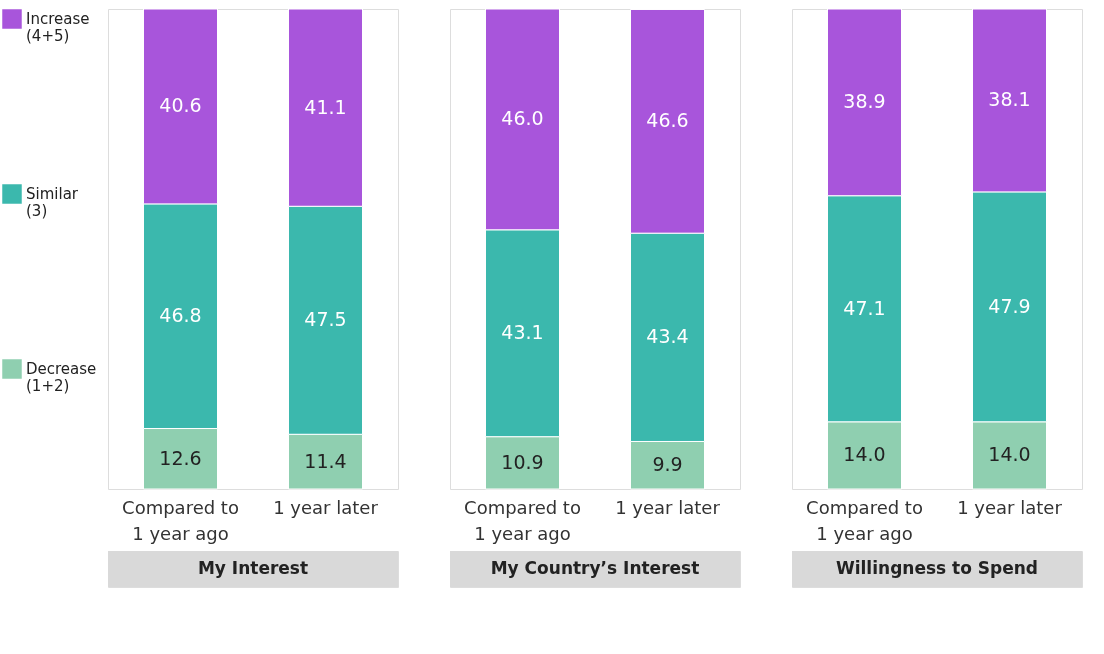  What do you see at coordinates (1009, 99) in the screenshot?
I see `data-label: 38.1` at bounding box center [1009, 99].